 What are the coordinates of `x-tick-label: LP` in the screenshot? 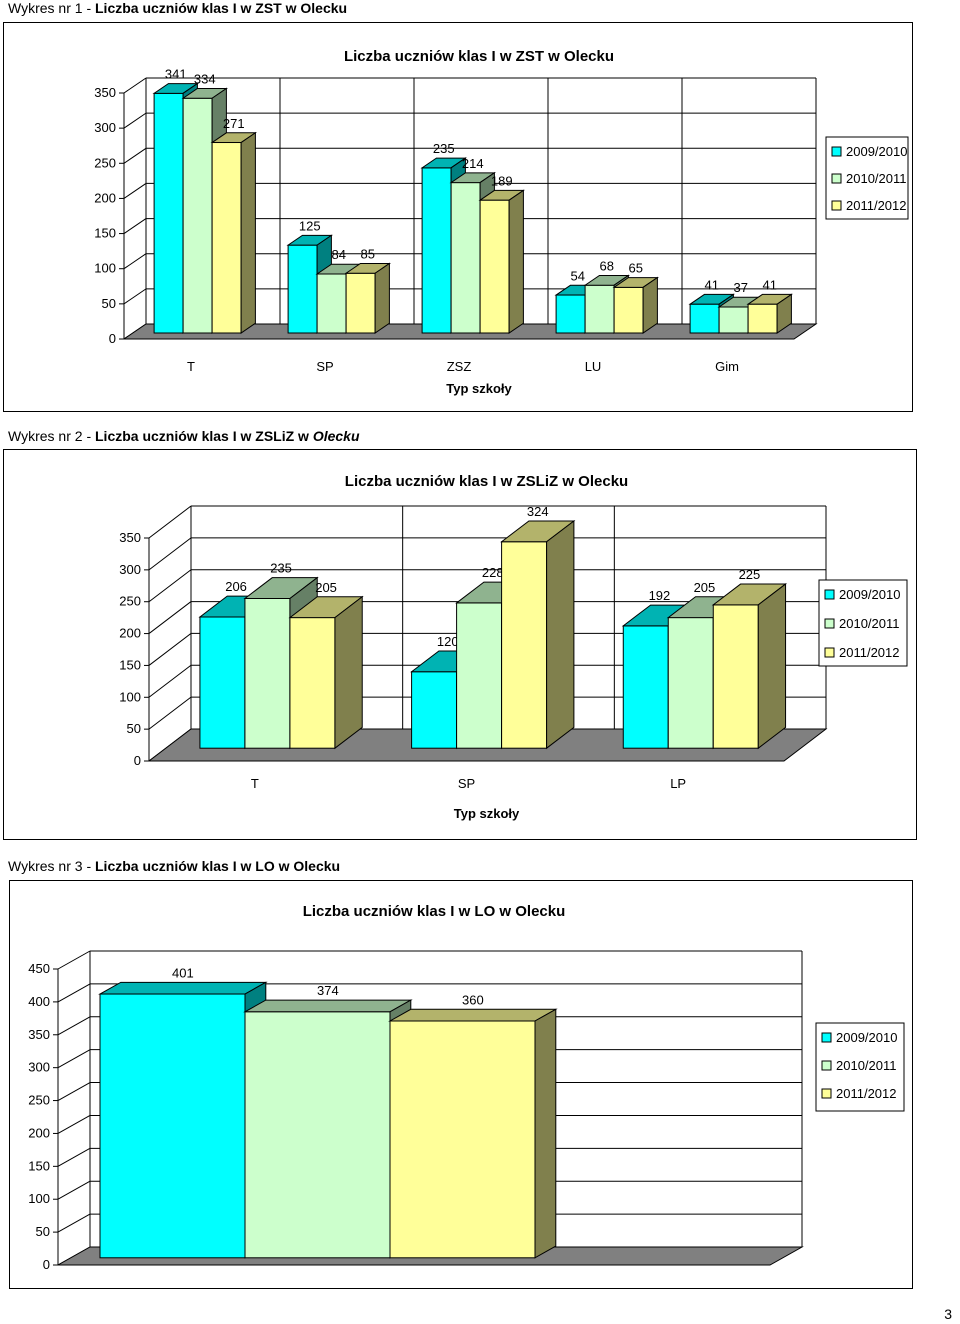 It's located at (678, 783).